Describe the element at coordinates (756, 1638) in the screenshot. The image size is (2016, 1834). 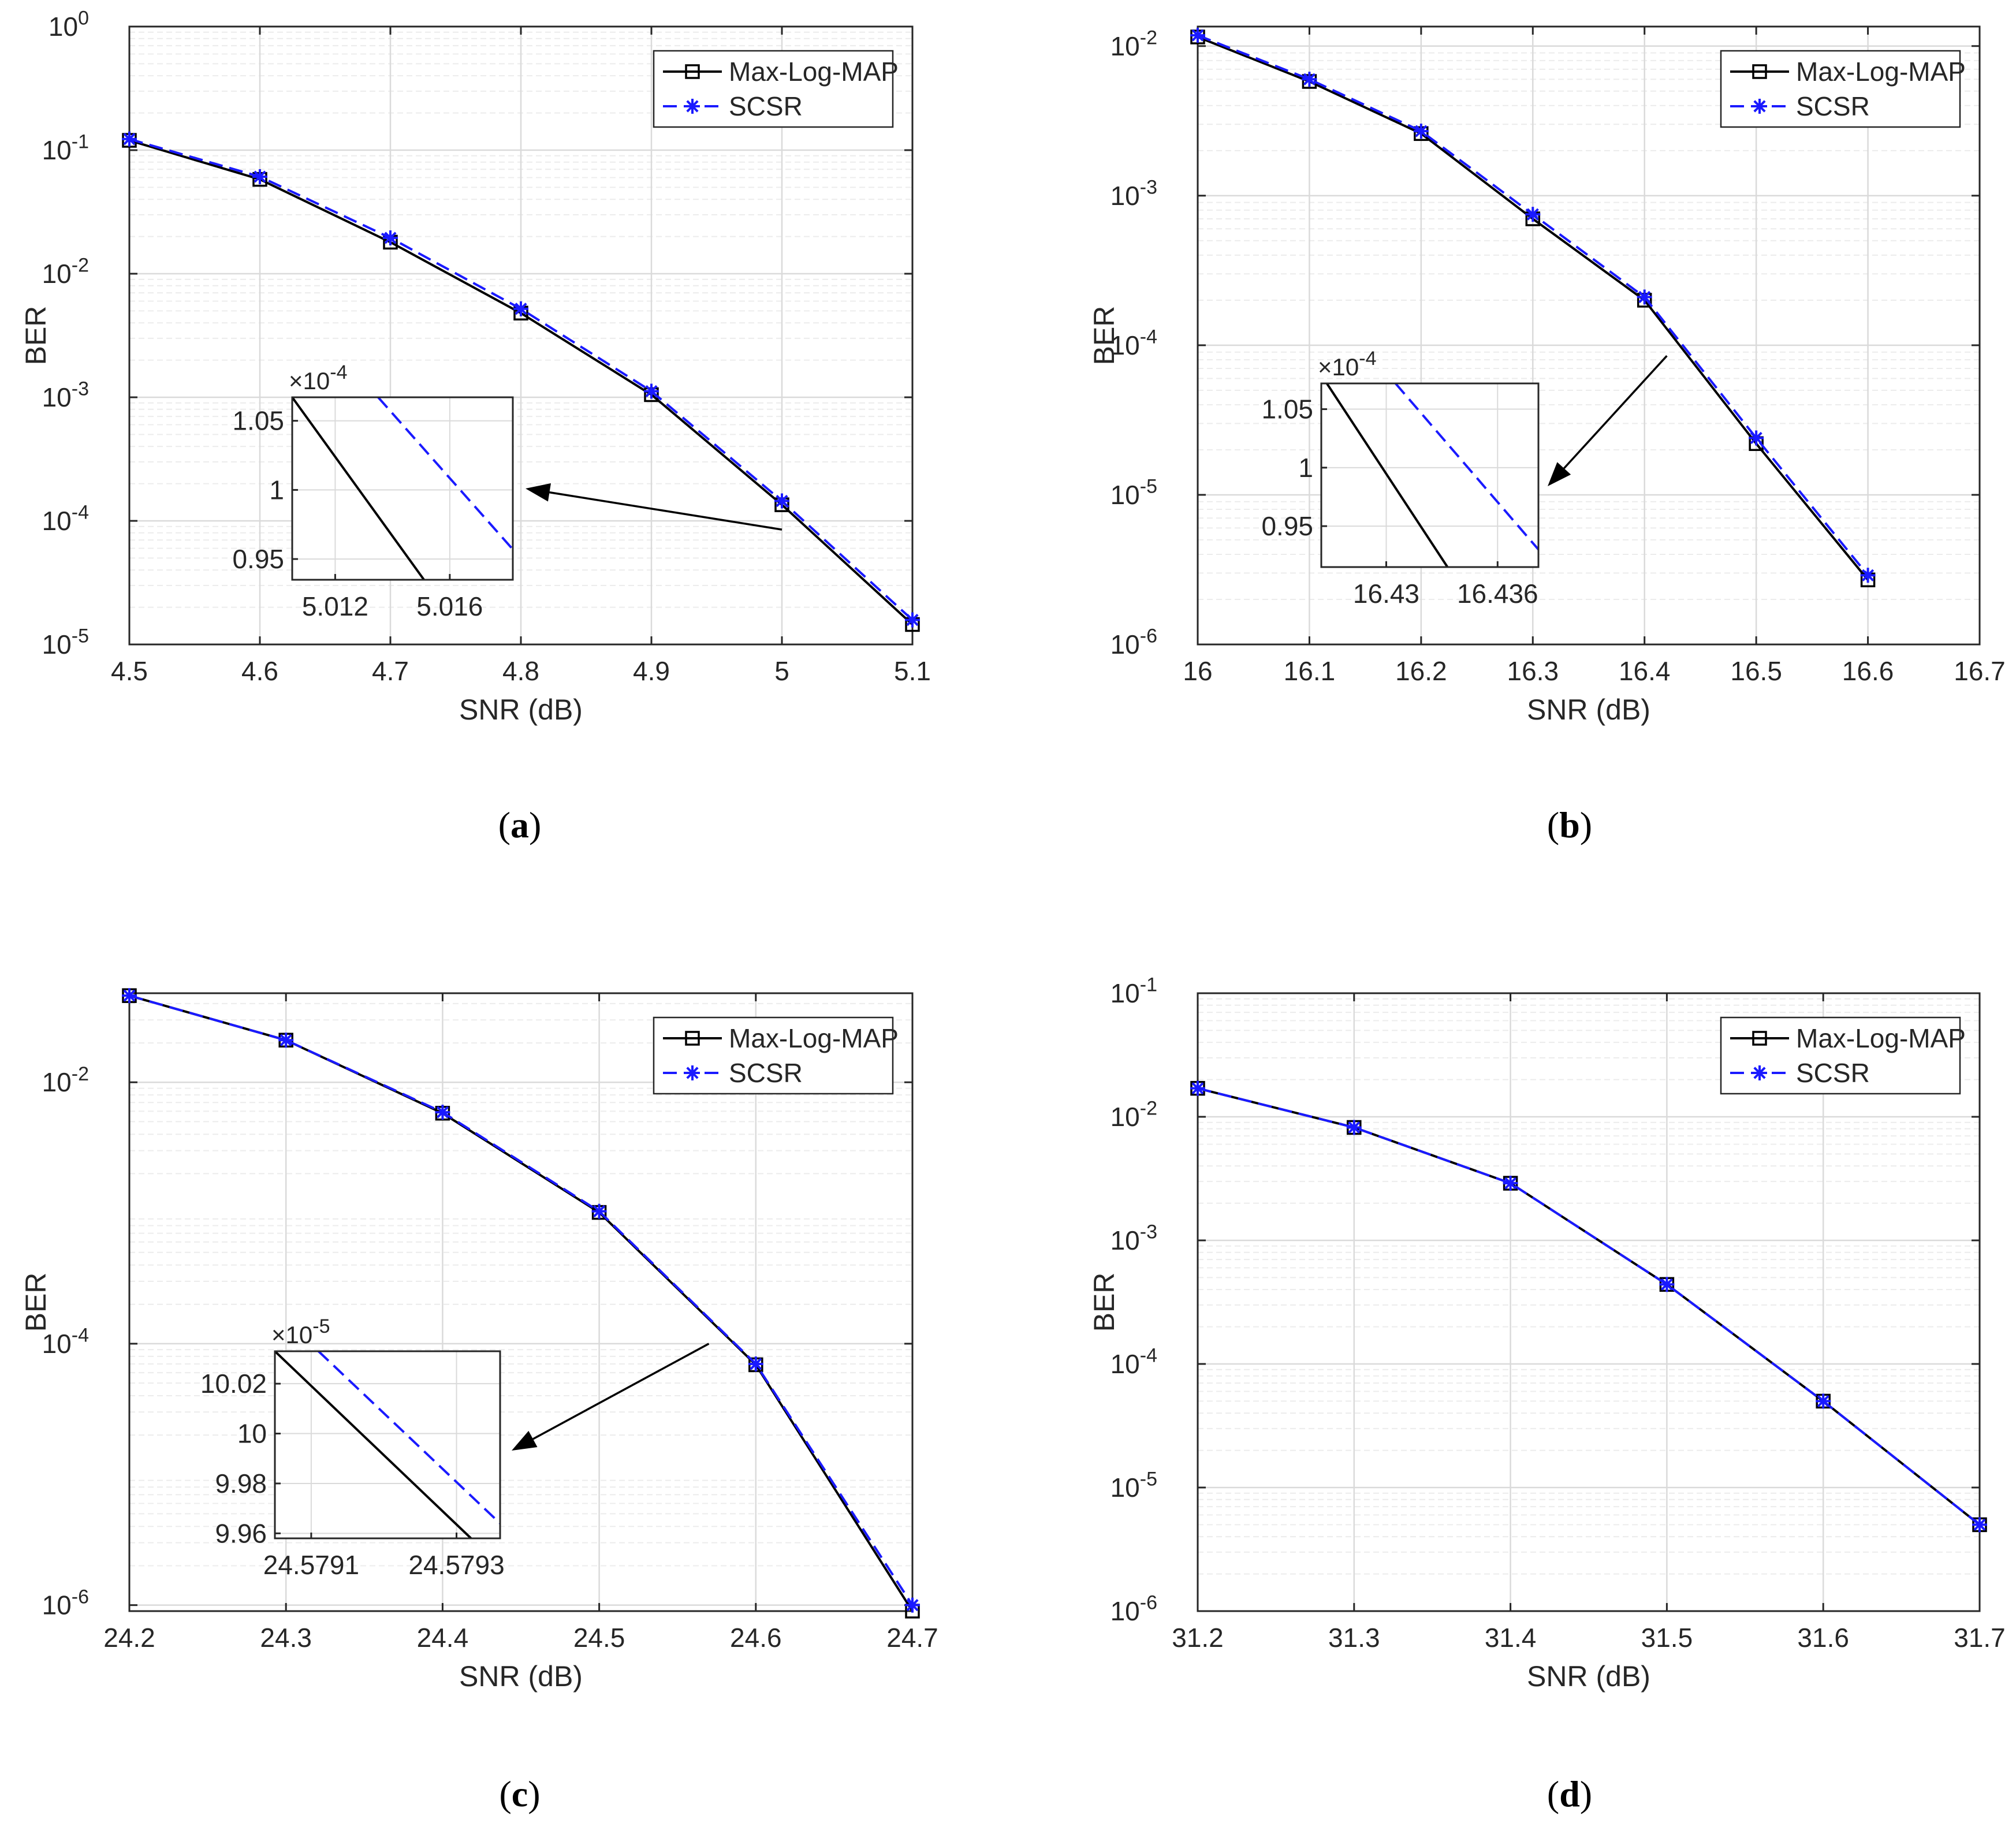
I see `x-tick-label: 24.6` at that location.